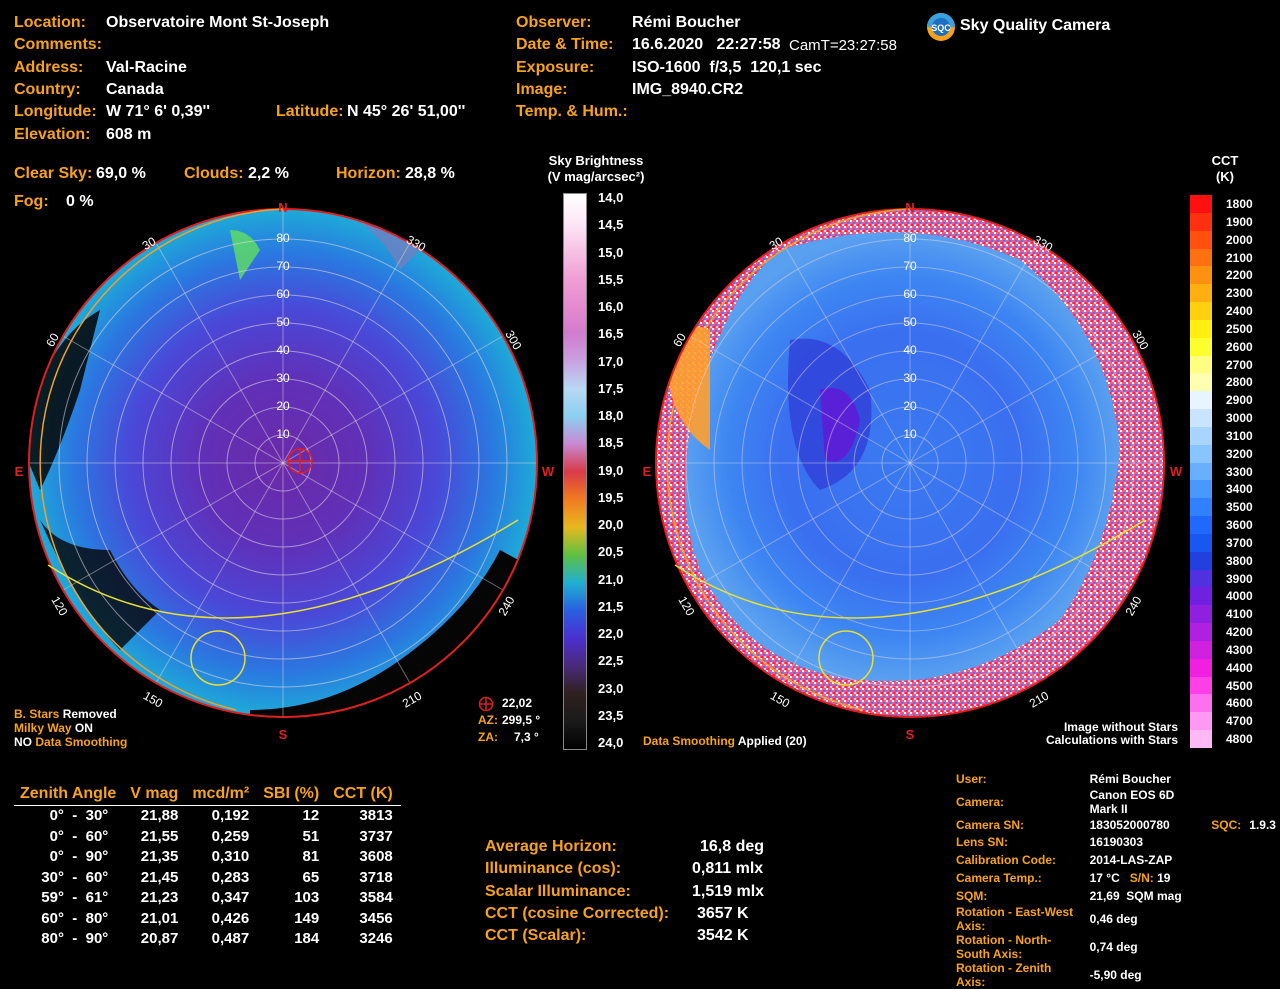 This screenshot has height=989, width=1280. What do you see at coordinates (1239, 204) in the screenshot?
I see `cct-tick: 1800` at bounding box center [1239, 204].